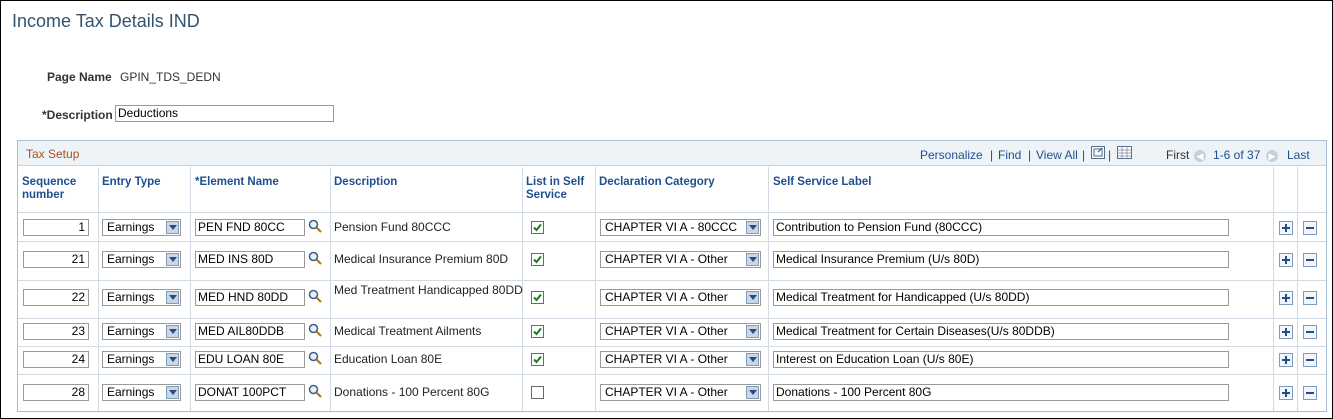 This screenshot has width=1333, height=419. Describe the element at coordinates (250, 297) in the screenshot. I see `element-name-input: MED HND 80DD` at that location.